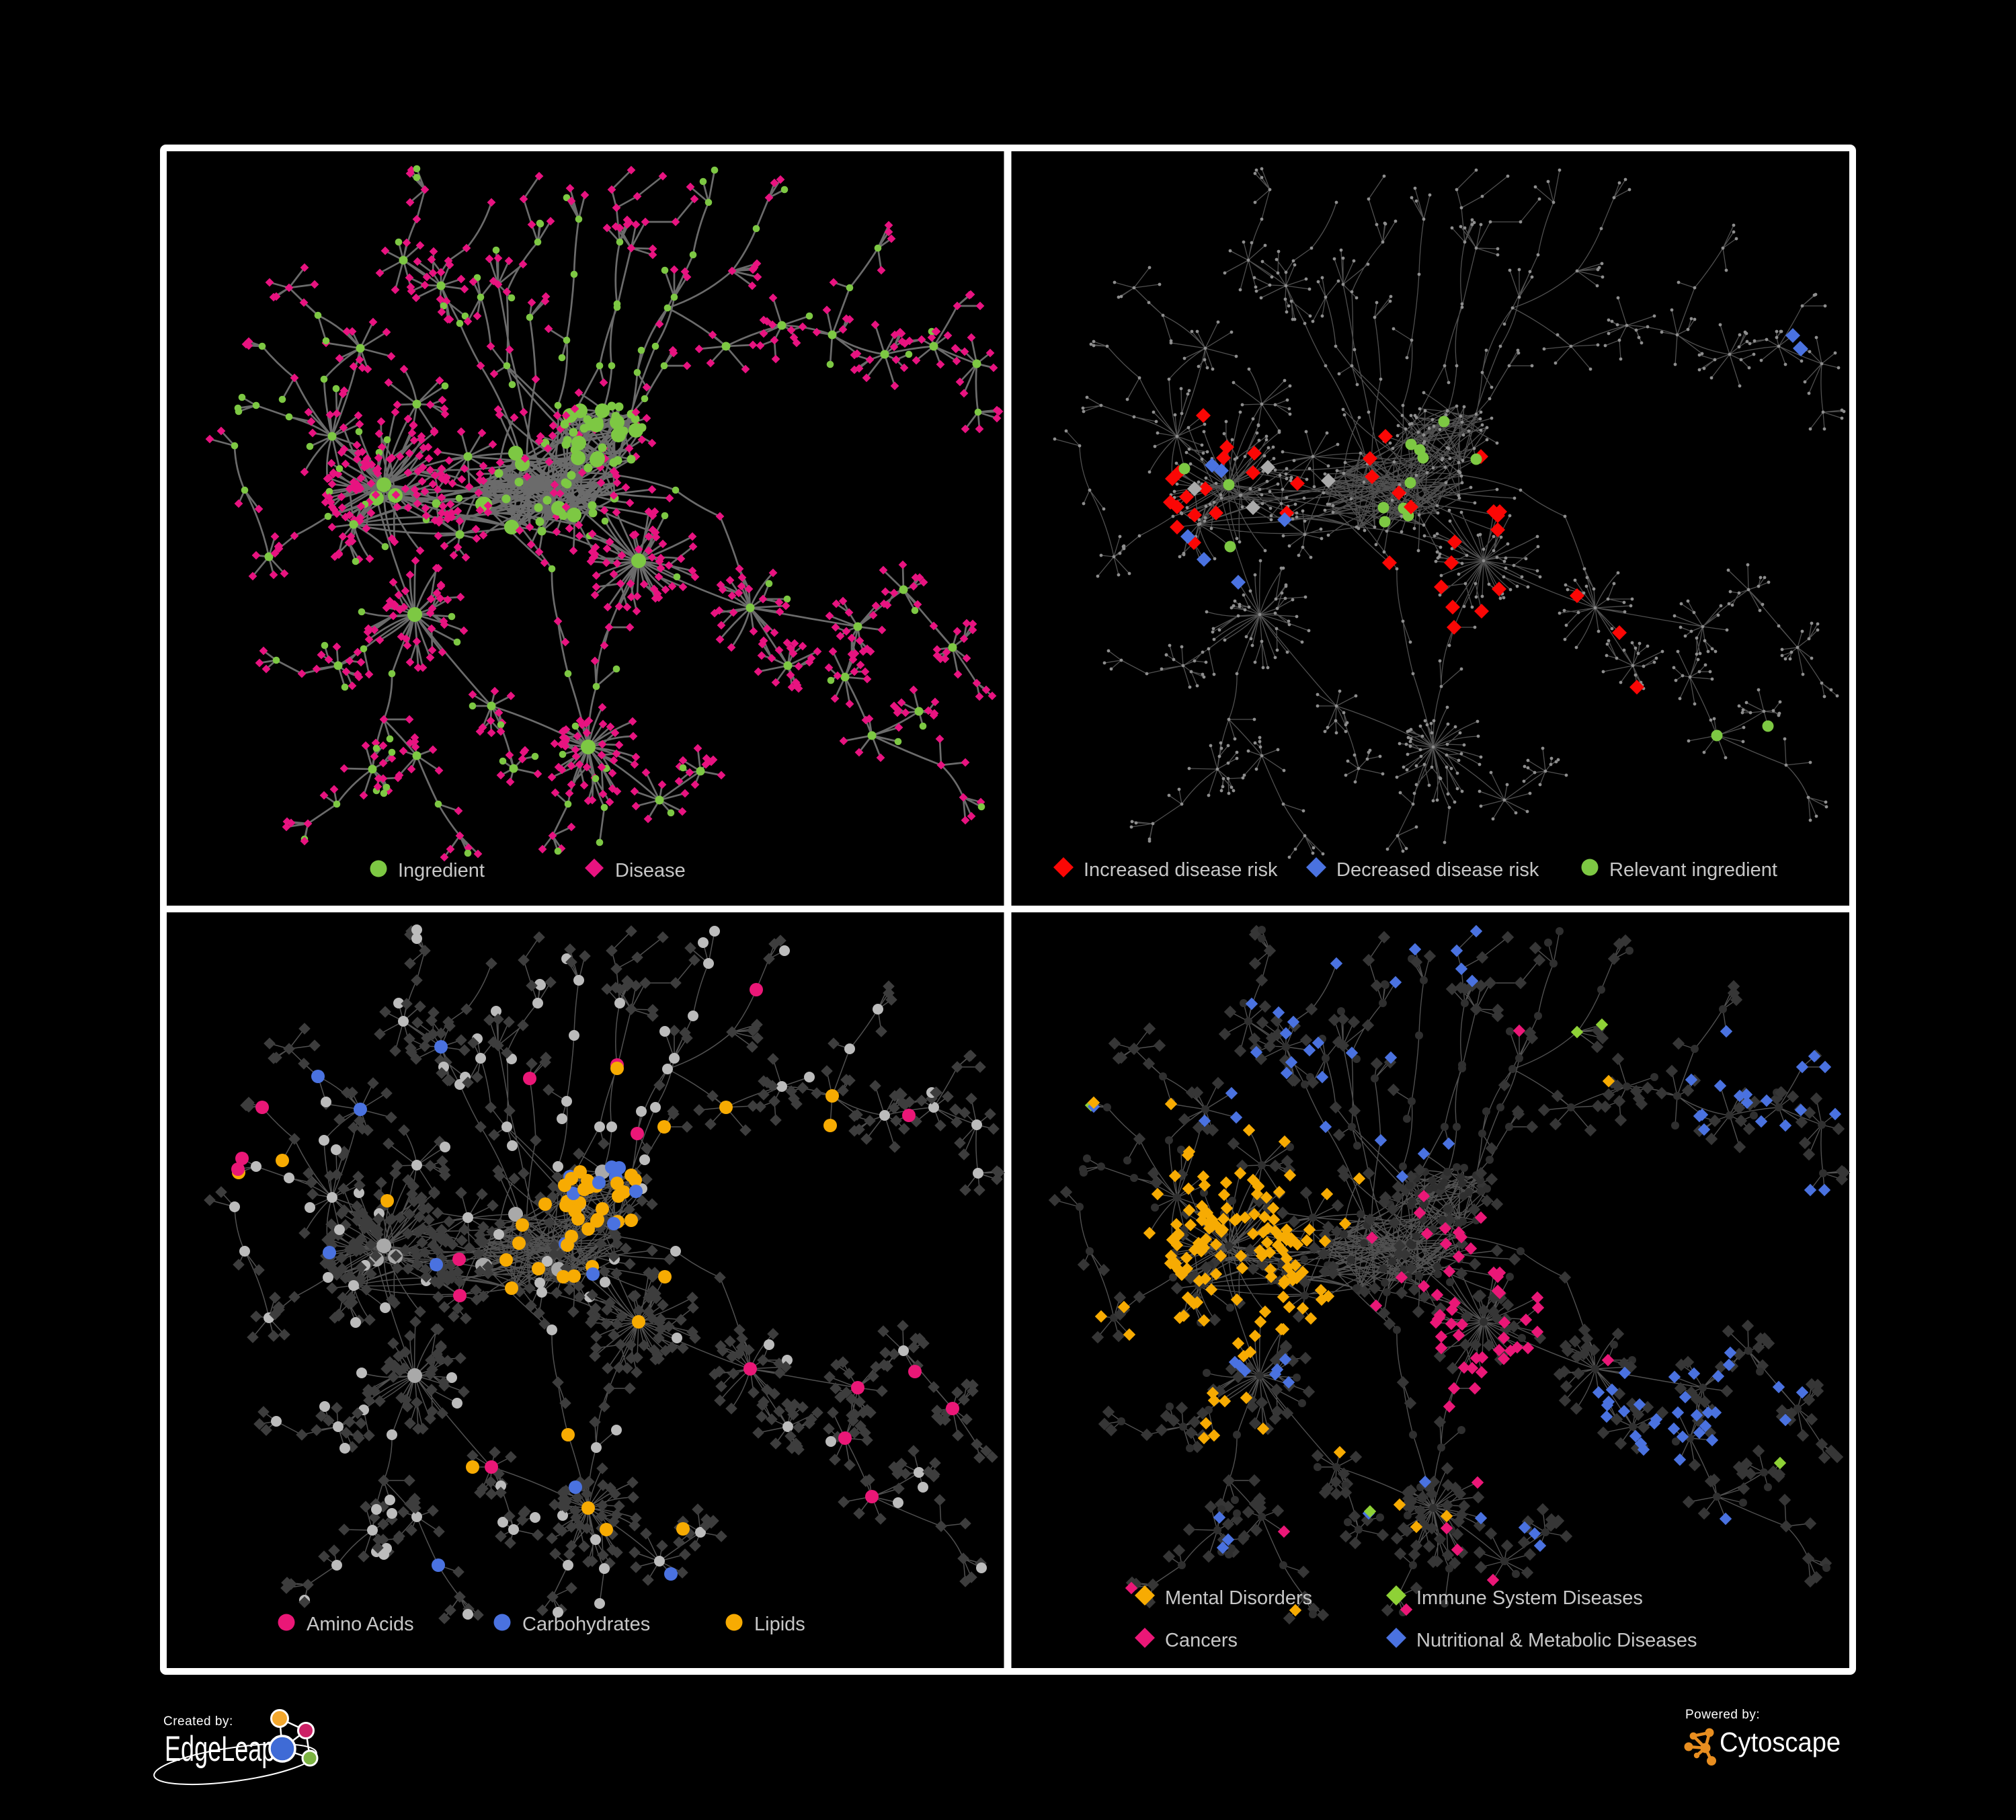  What do you see at coordinates (1780, 1742) in the screenshot?
I see `svg-text: Cytoscape` at bounding box center [1780, 1742].